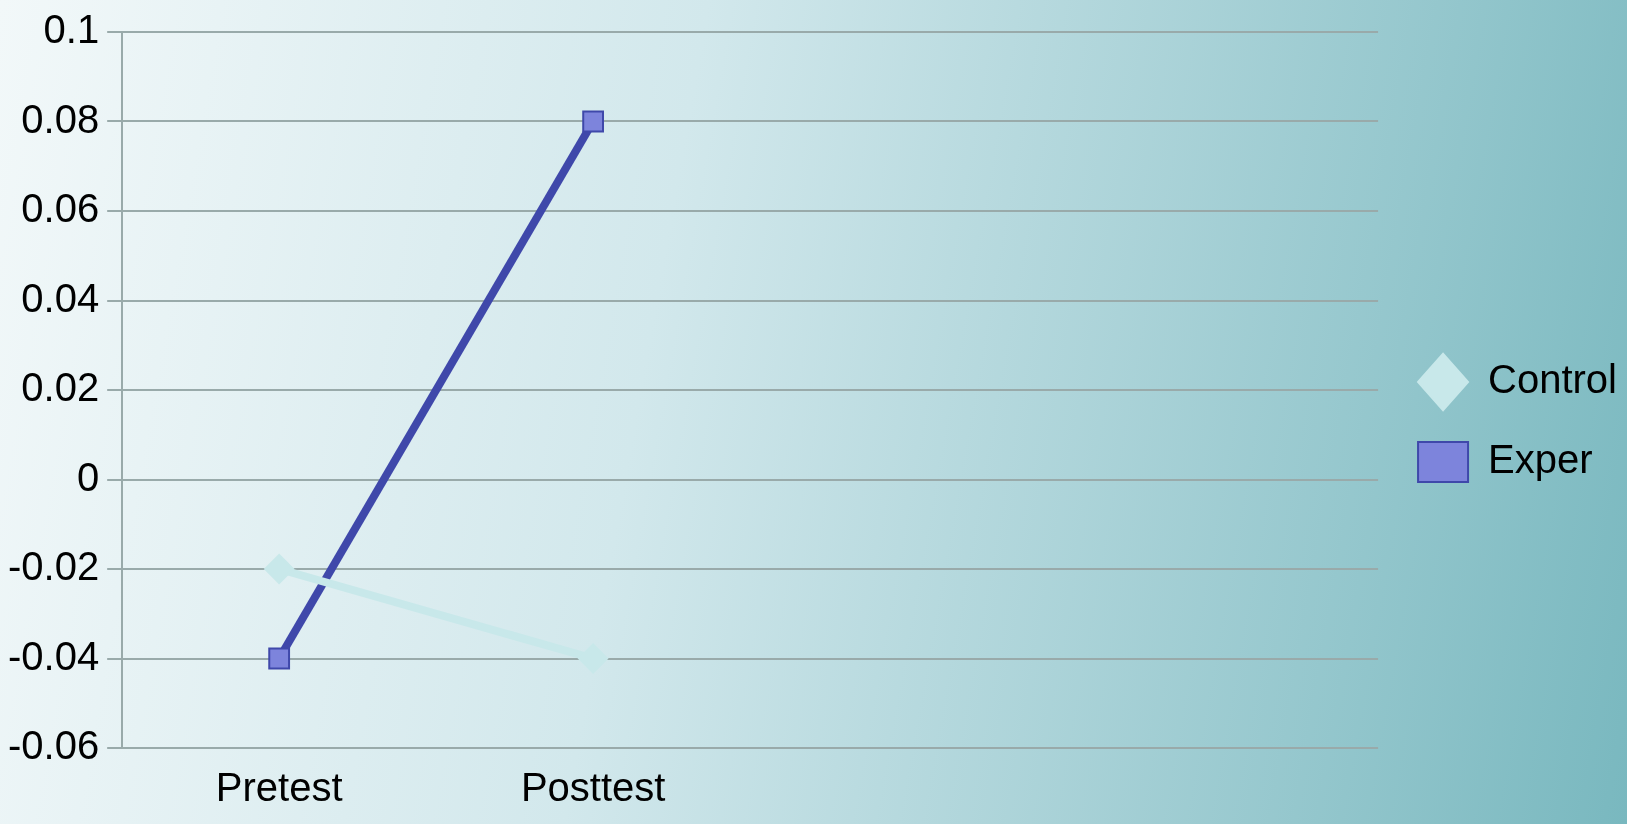  I want to click on x-tick-label: Posttest, so click(593, 787).